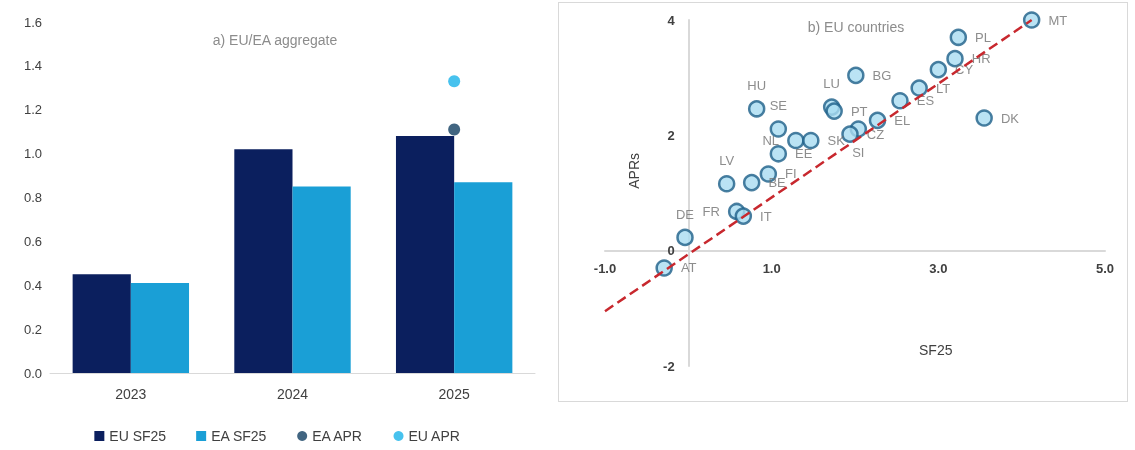  I want to click on data-label: SK, so click(836, 141).